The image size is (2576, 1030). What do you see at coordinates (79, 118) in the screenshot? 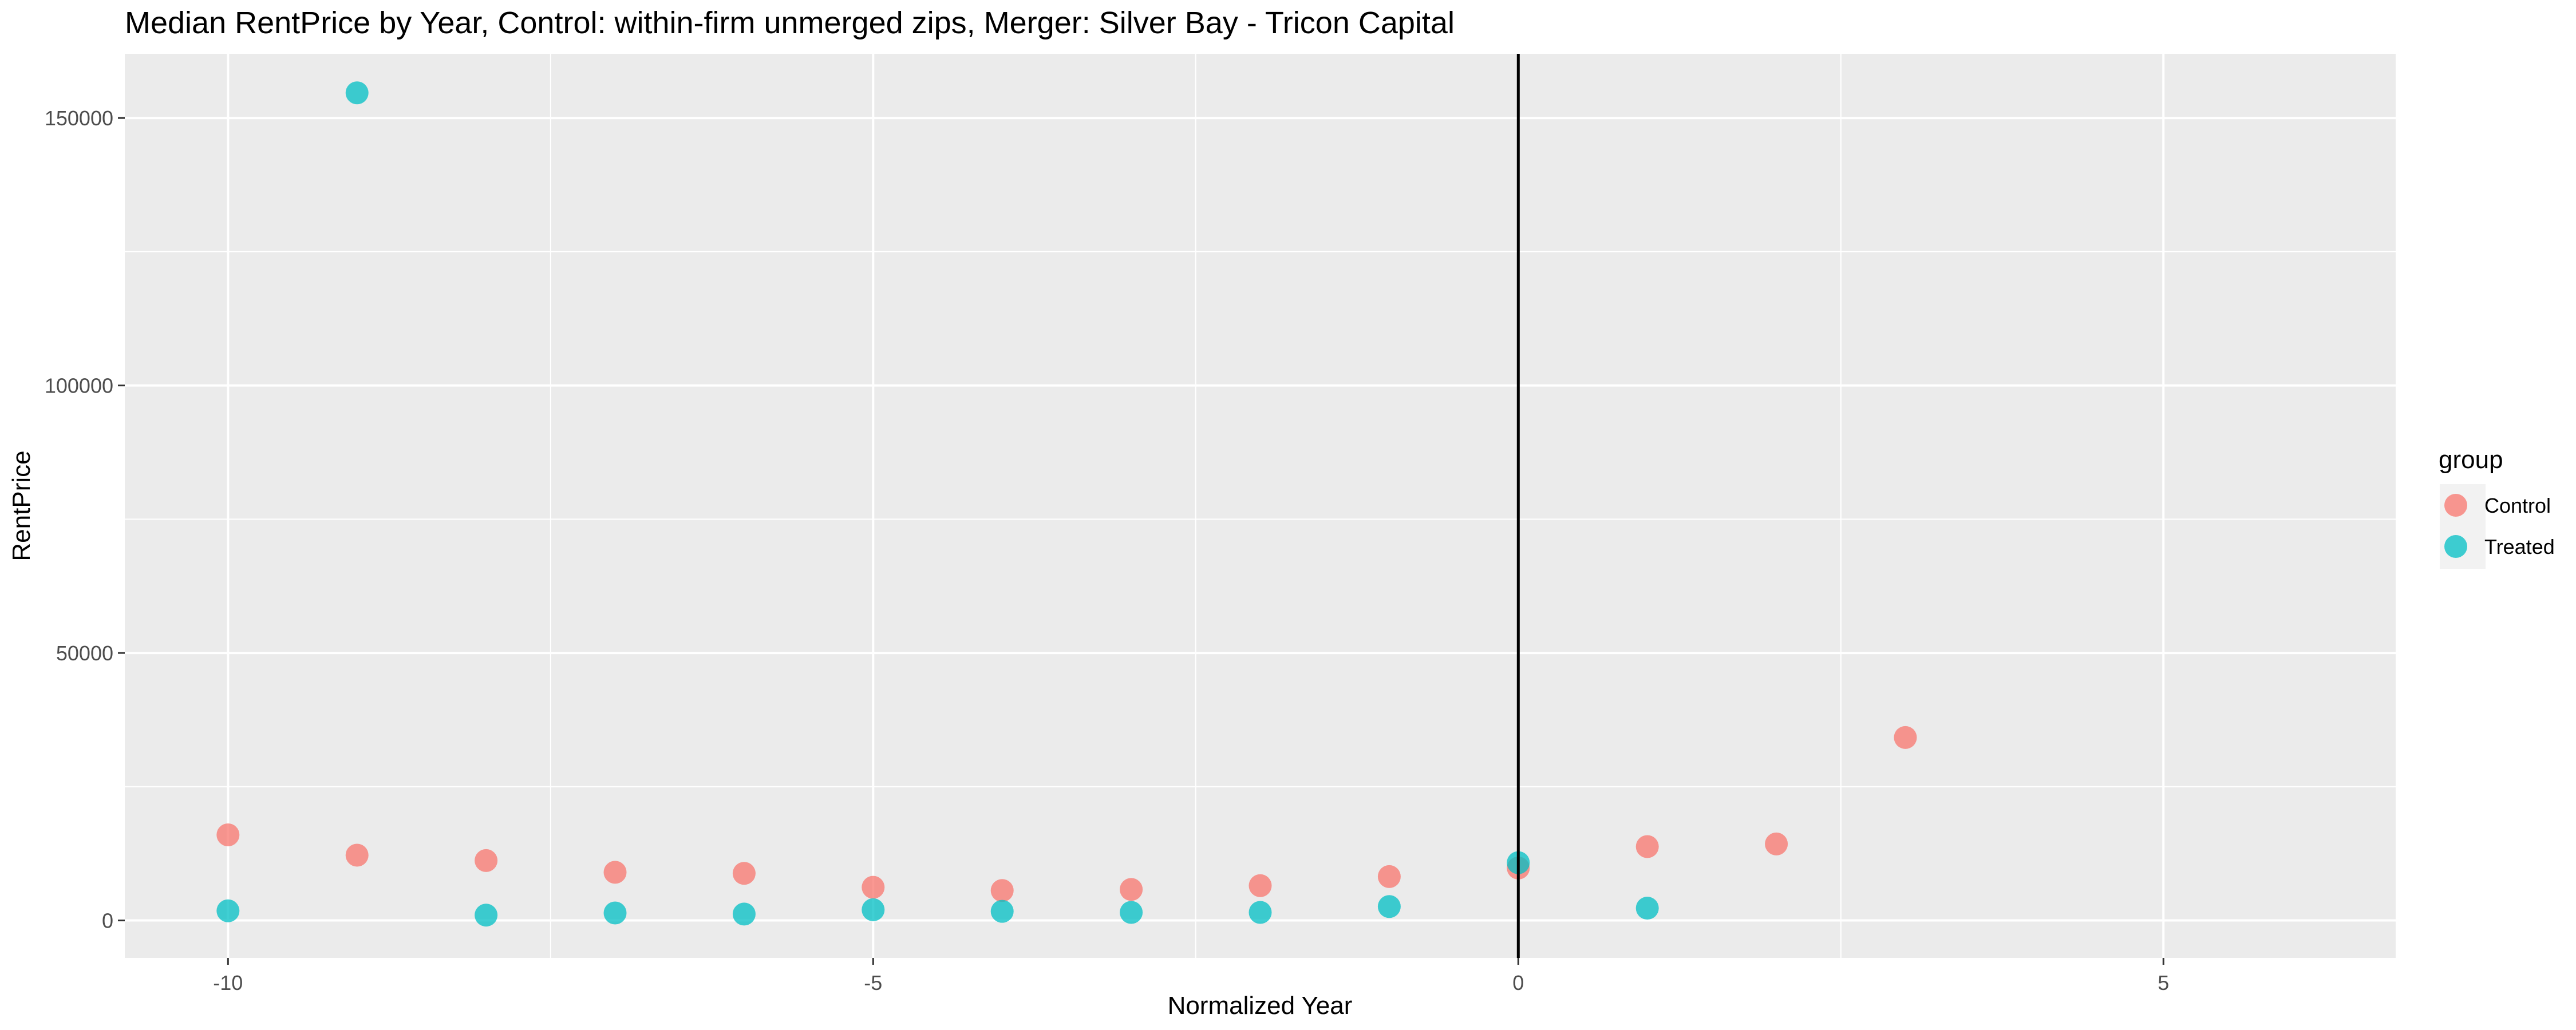
I see `y-tick-label: 150000` at bounding box center [79, 118].